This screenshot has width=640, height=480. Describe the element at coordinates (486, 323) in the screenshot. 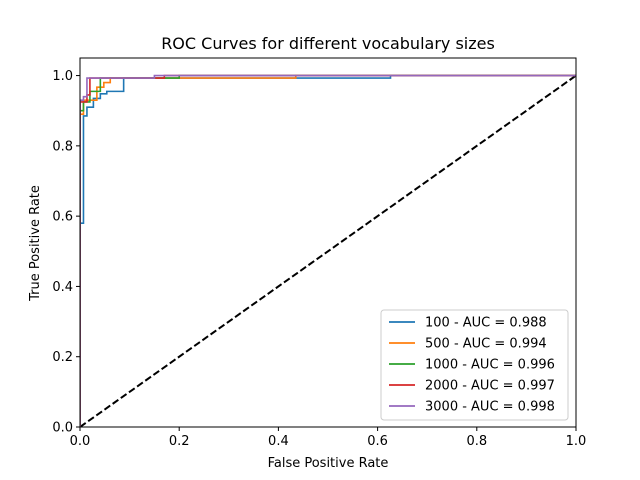

I see `legend-entry-0: 100 - AUC = 0.988` at that location.